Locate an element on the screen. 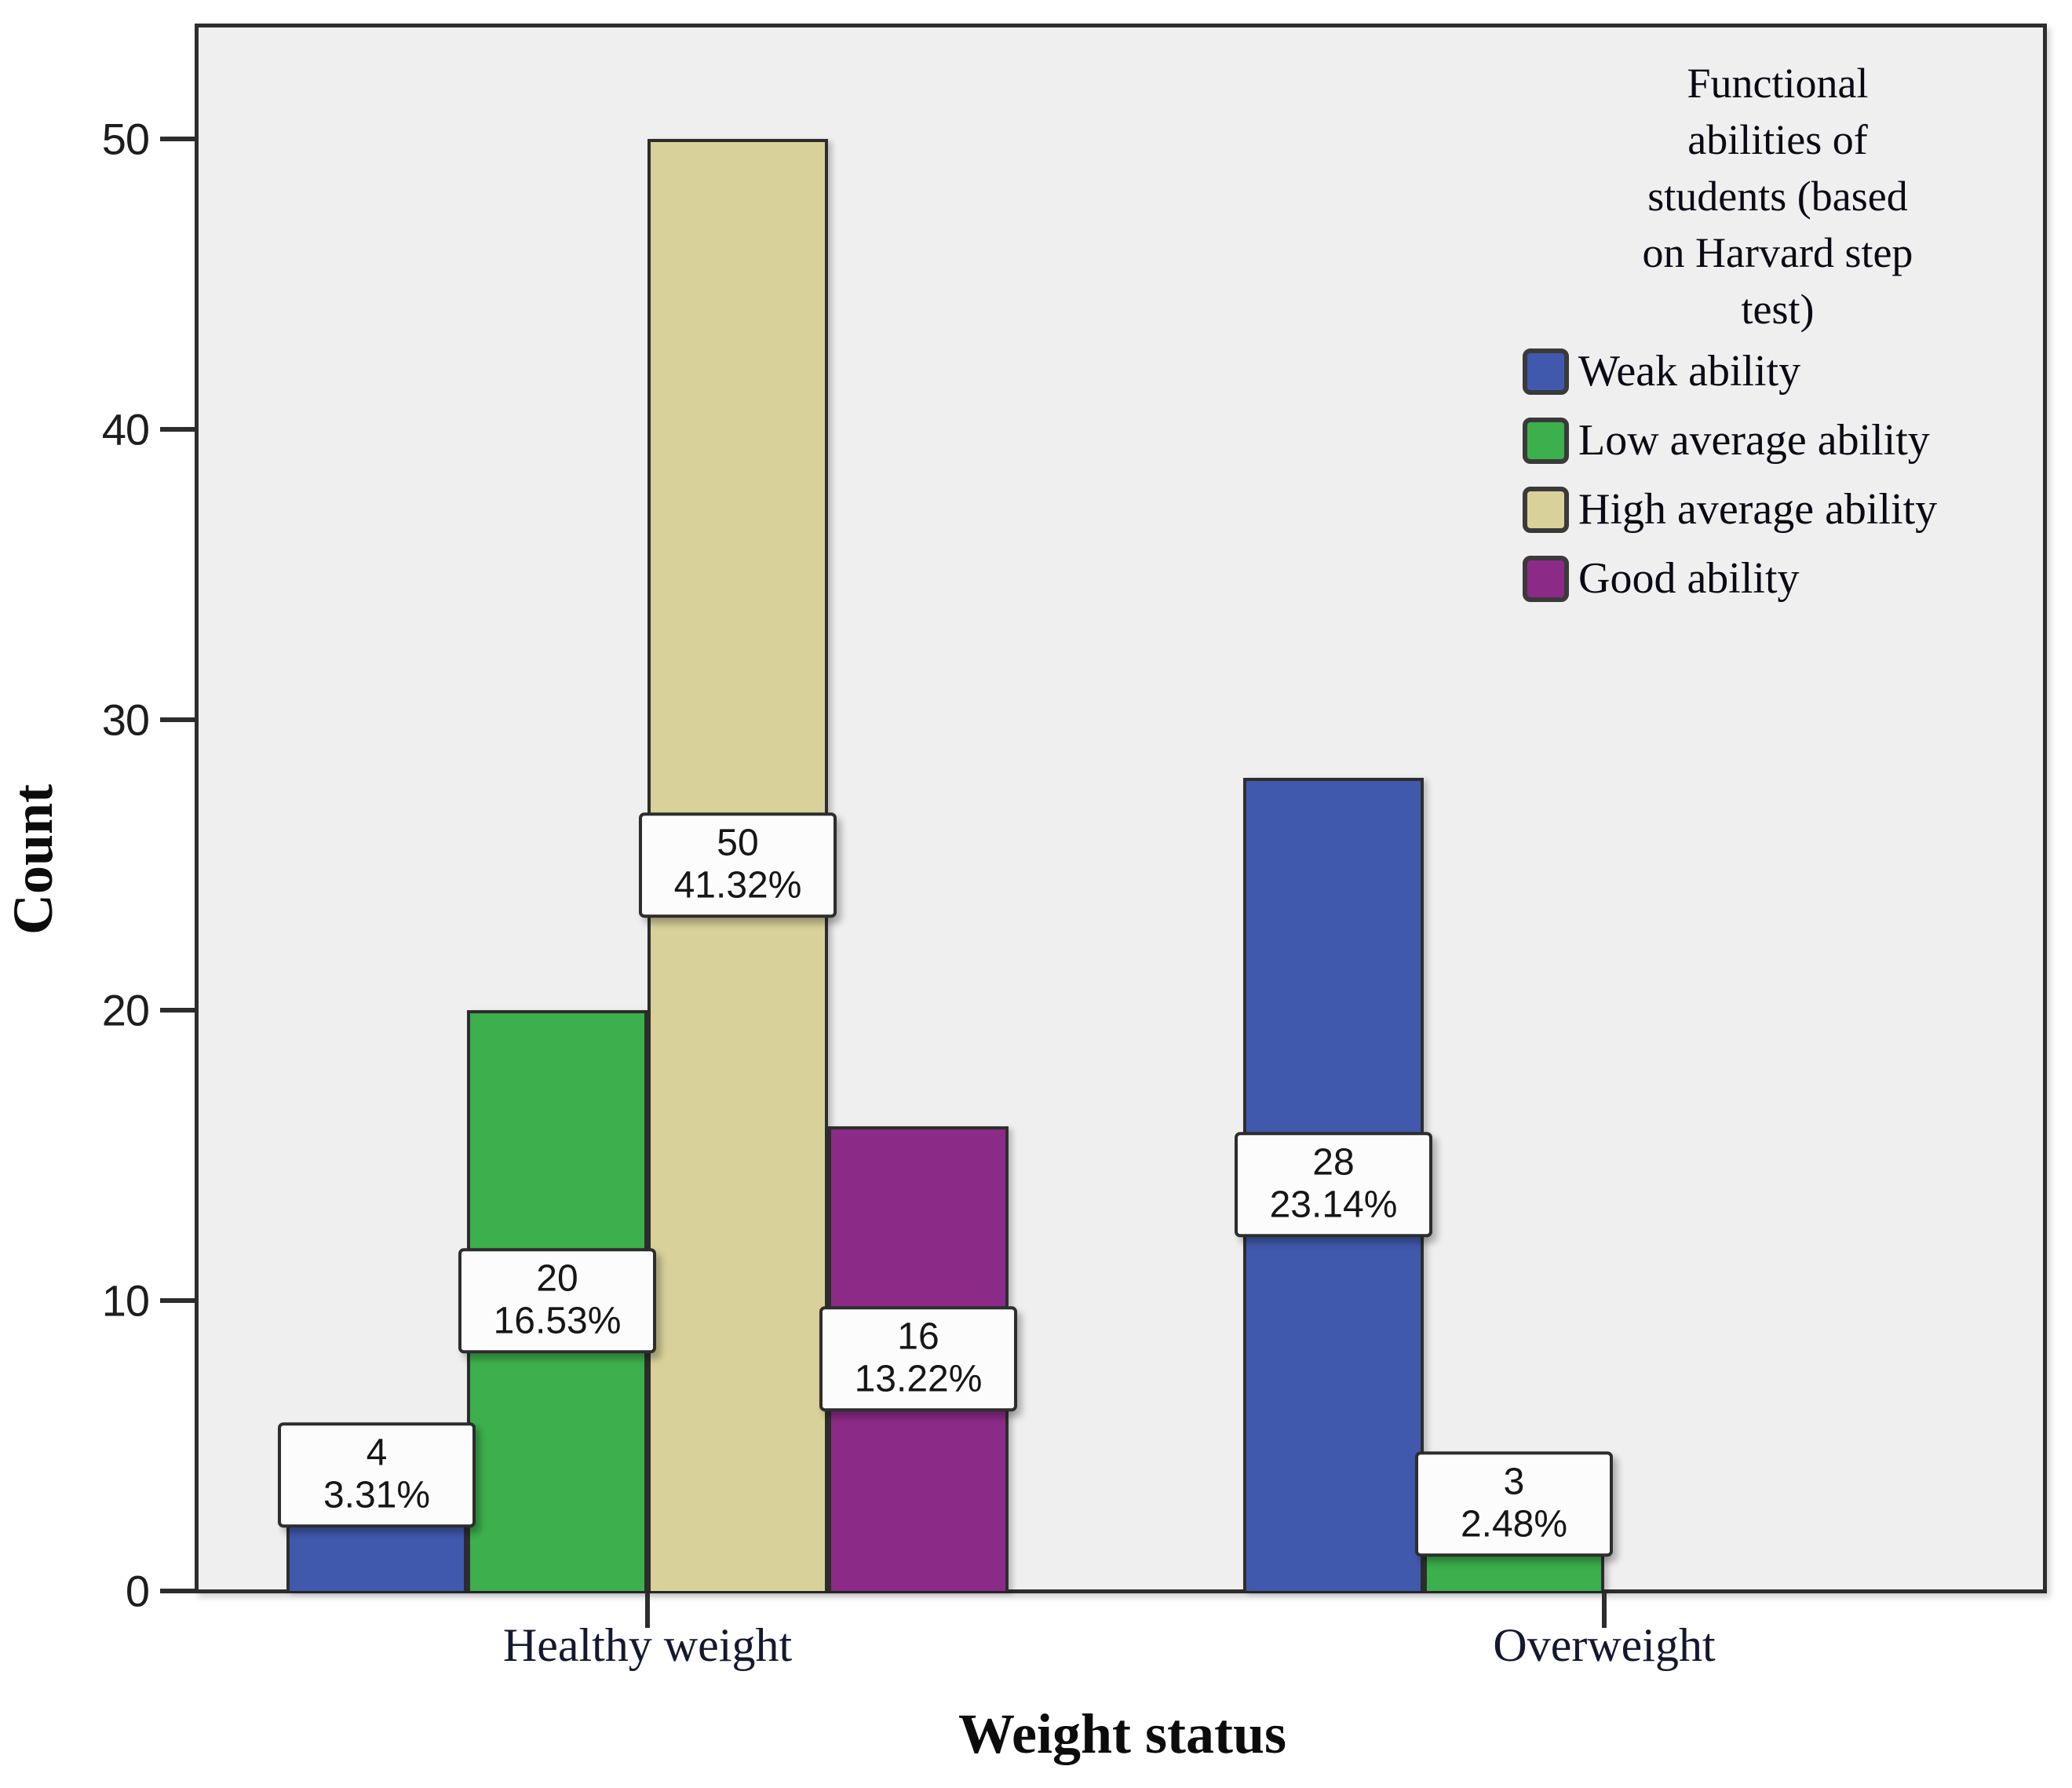 The height and width of the screenshot is (1788, 2072). y-tick-label-20: 20 is located at coordinates (125, 1010).